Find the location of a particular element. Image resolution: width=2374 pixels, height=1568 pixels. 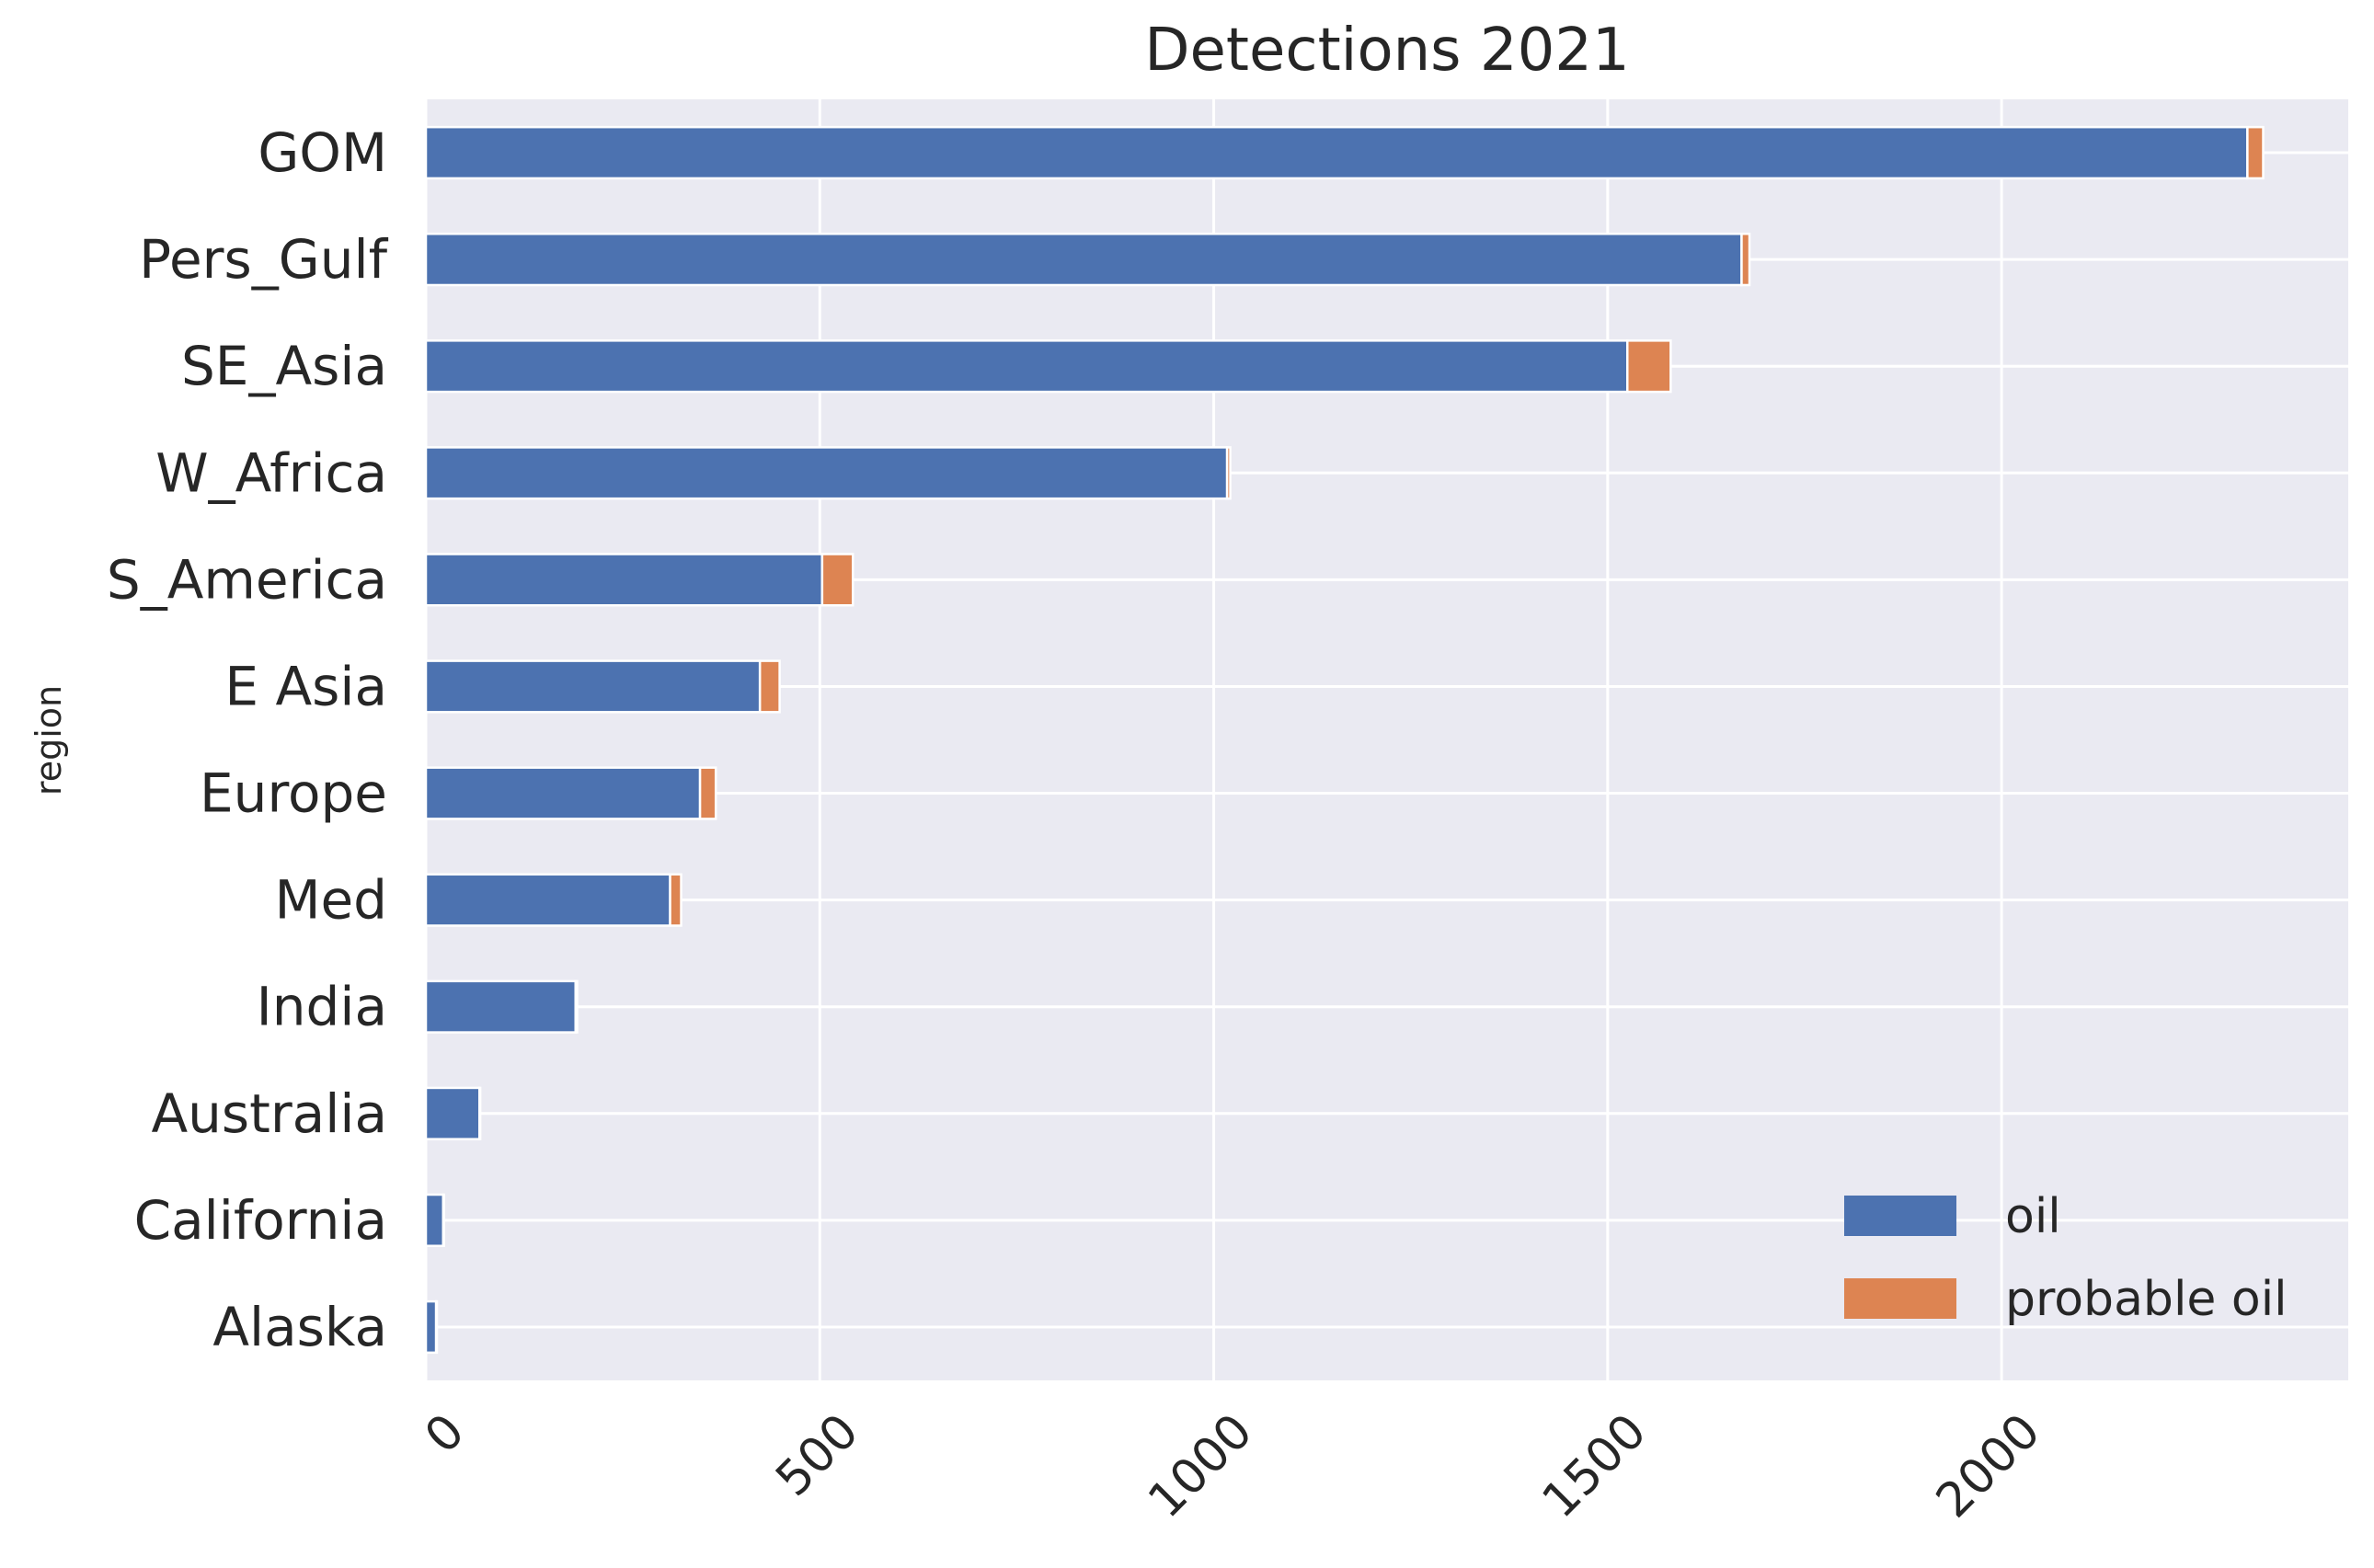

bar-oil-australia is located at coordinates (452, 1113).